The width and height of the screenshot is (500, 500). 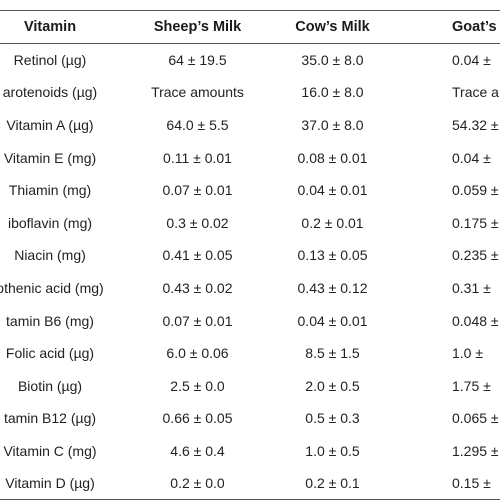 What do you see at coordinates (475, 124) in the screenshot?
I see `cell-goat: 54.32 ±` at bounding box center [475, 124].